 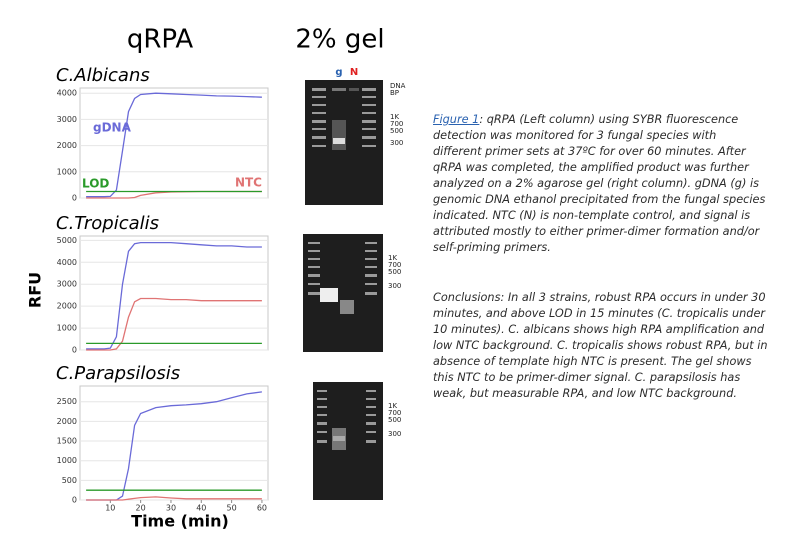 I want to click on y-tick-label: 2500, so click(x=67, y=401).